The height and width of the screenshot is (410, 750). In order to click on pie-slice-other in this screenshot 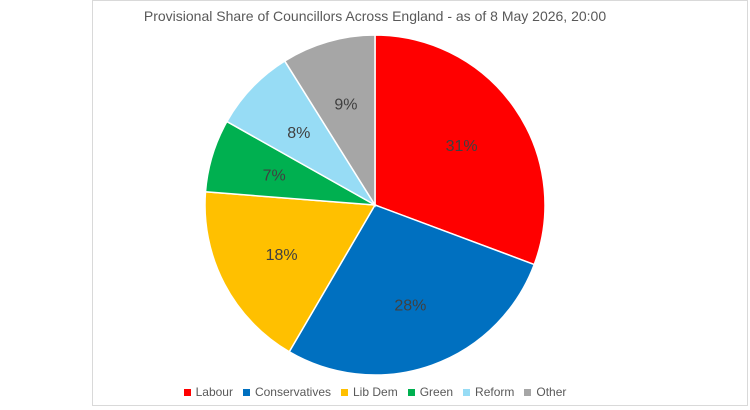, I will do `click(329, 121)`.